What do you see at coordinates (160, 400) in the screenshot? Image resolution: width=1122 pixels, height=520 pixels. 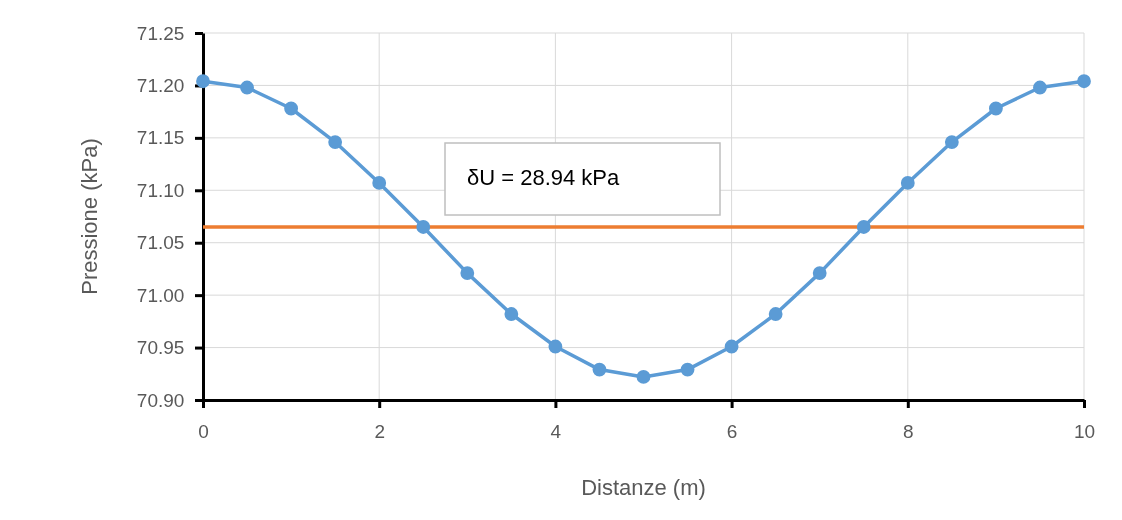 I see `y-tick-label: 70.90` at bounding box center [160, 400].